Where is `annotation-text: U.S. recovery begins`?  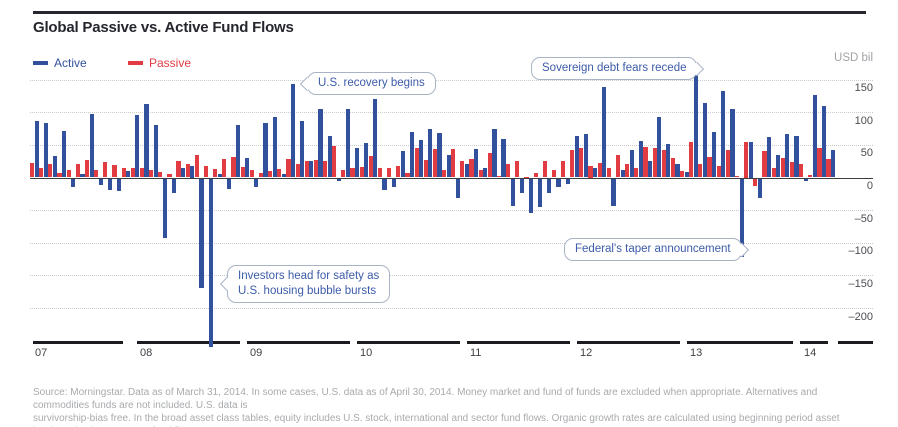
annotation-text: U.S. recovery begins is located at coordinates (371, 83).